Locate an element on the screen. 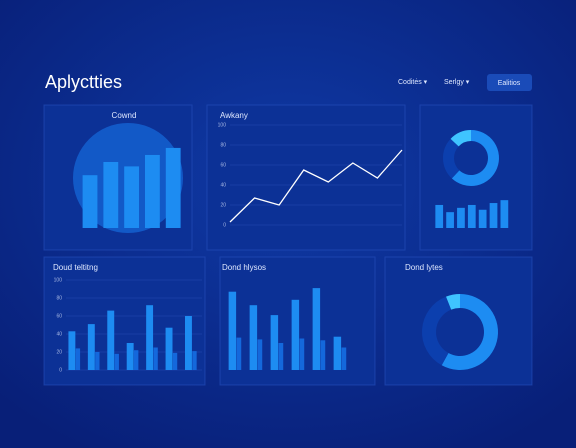 The width and height of the screenshot is (576, 448). line is located at coordinates (316, 186).